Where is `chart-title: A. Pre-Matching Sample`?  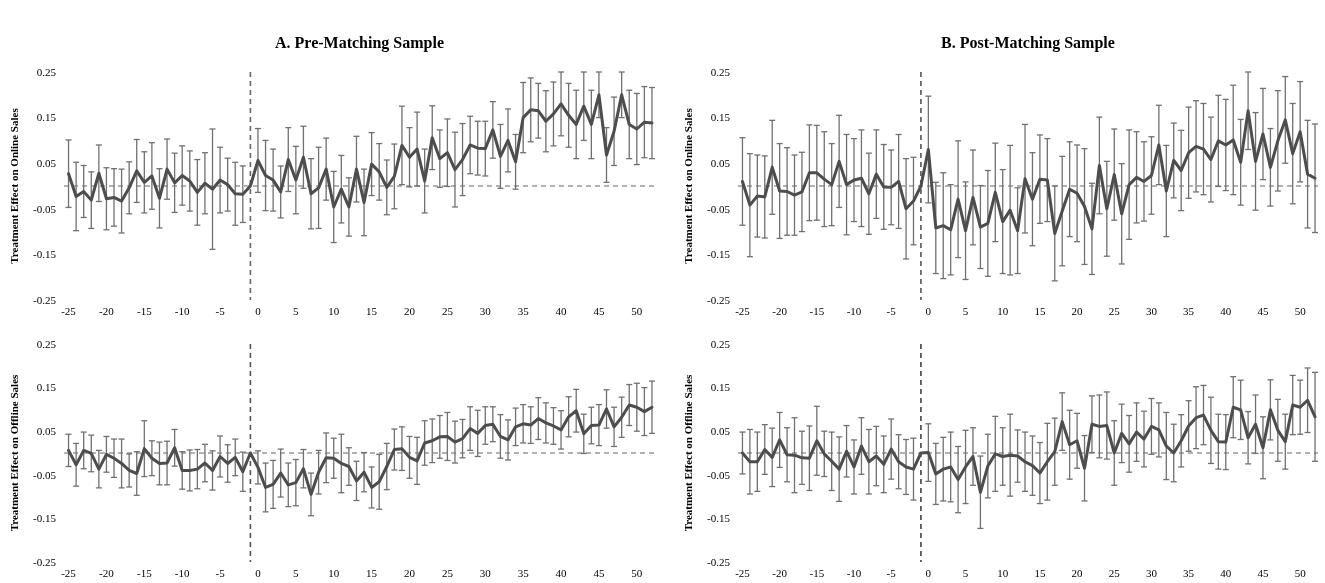 chart-title: A. Pre-Matching Sample is located at coordinates (359, 43).